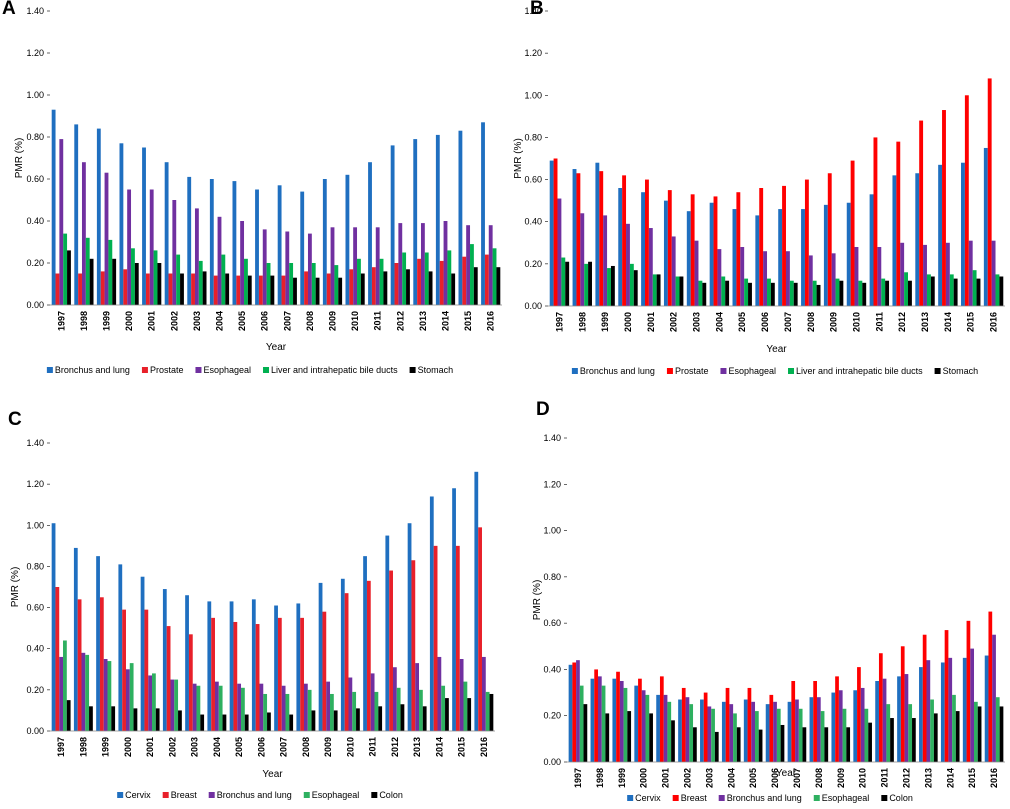 This screenshot has width=1010, height=809. Describe the element at coordinates (184, 795) in the screenshot. I see `legend-label: Breast` at that location.